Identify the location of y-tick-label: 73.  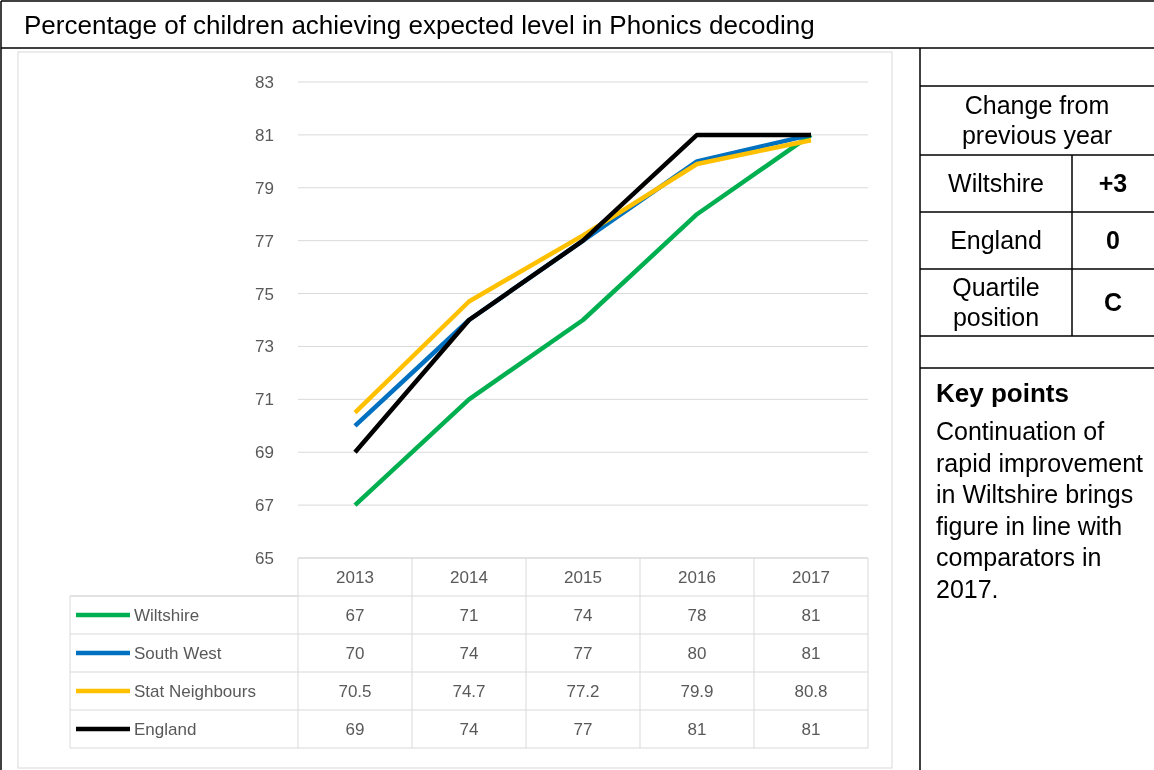
(264, 347).